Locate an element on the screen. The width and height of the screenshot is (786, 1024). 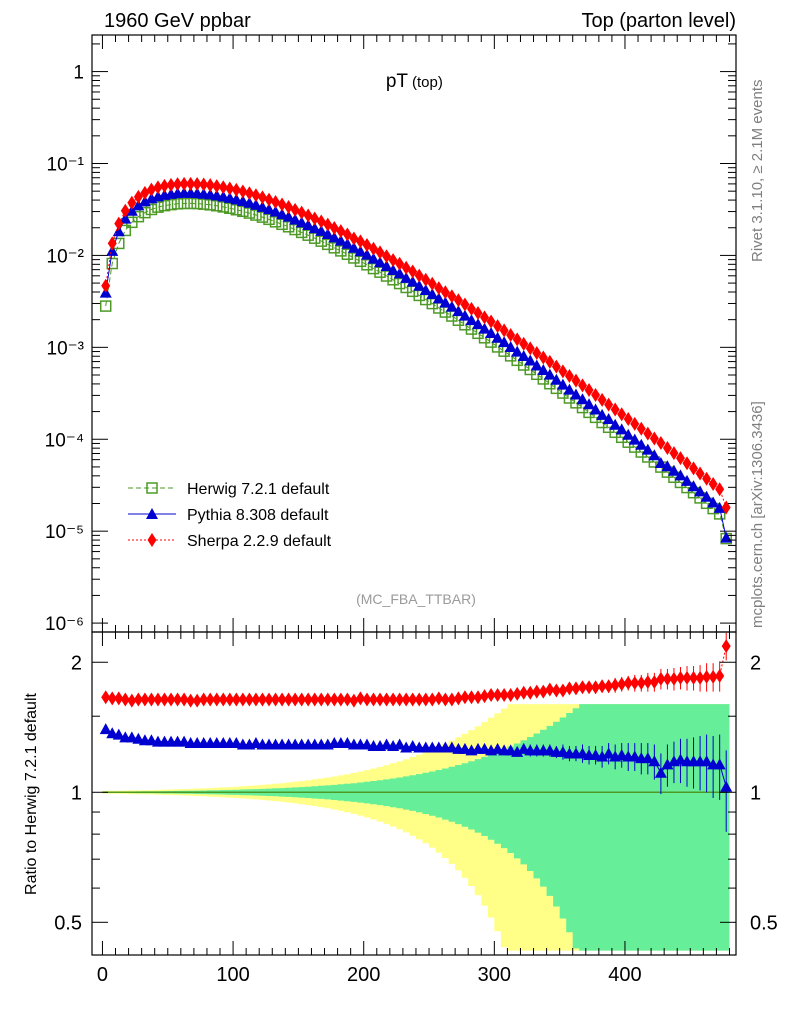
x-tick-label: 0 is located at coordinates (102, 975).